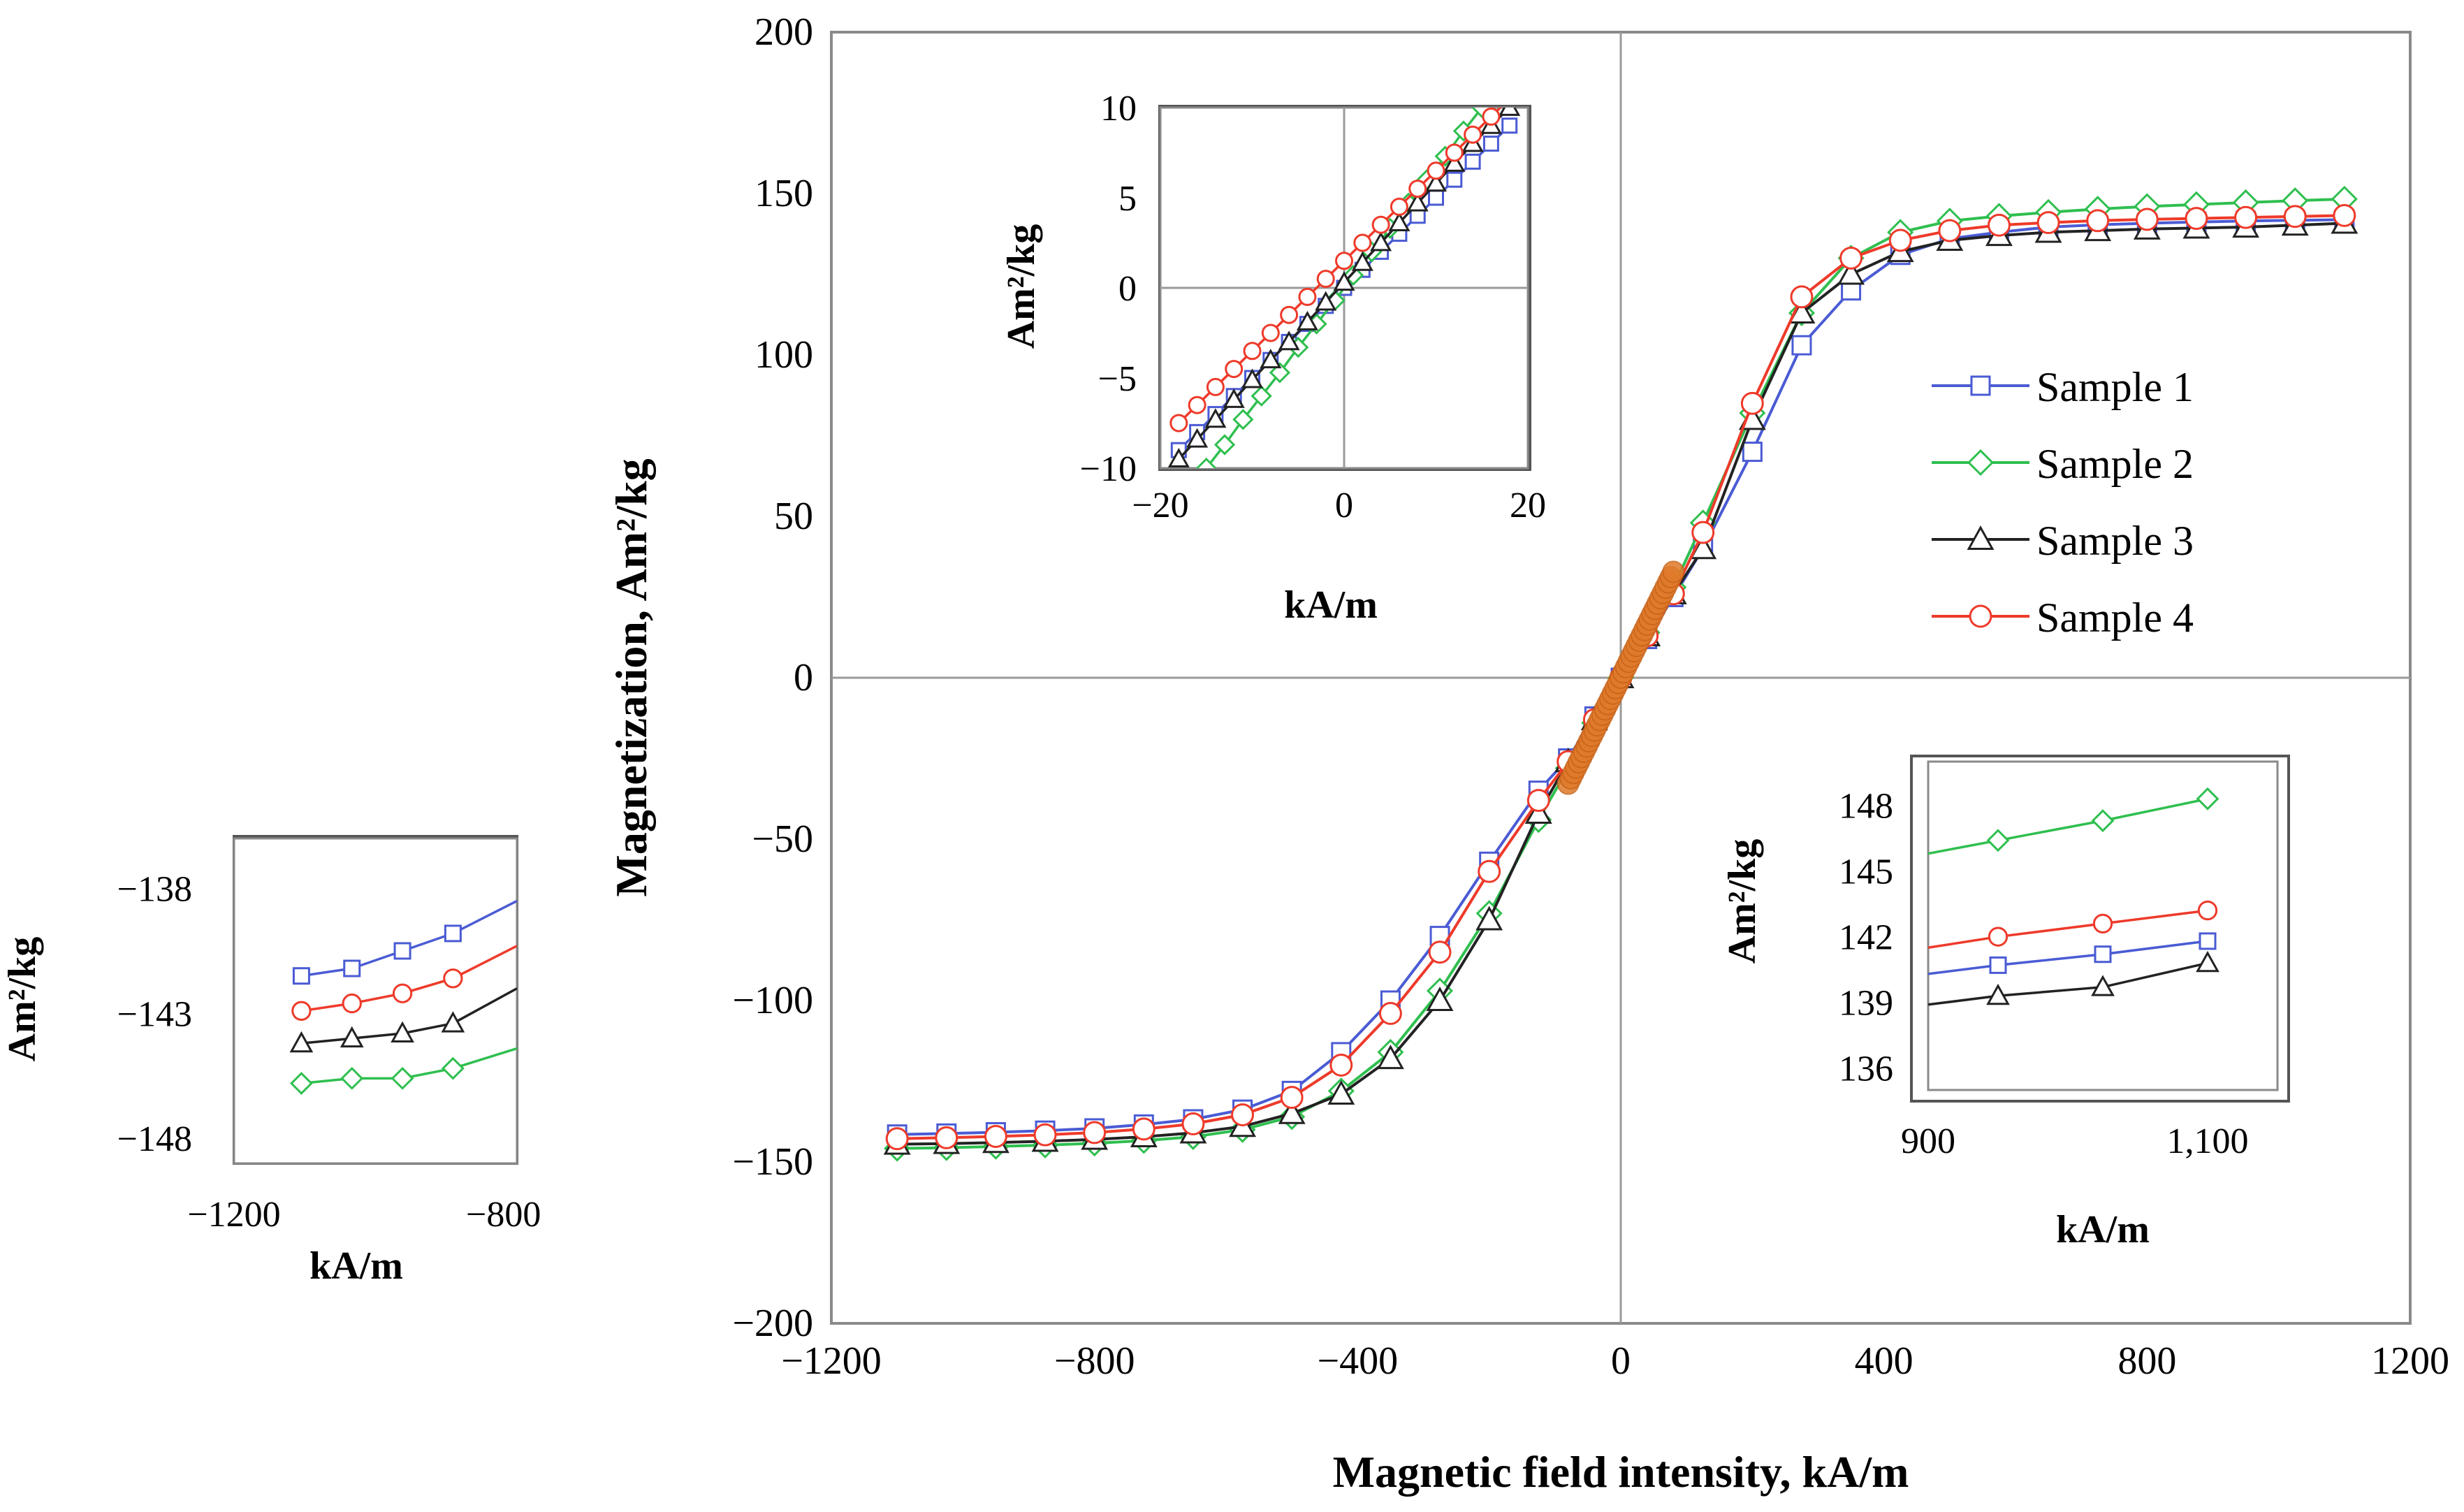 This screenshot has width=2464, height=1512. I want to click on main-x-tick-label: 800, so click(2146, 1361).